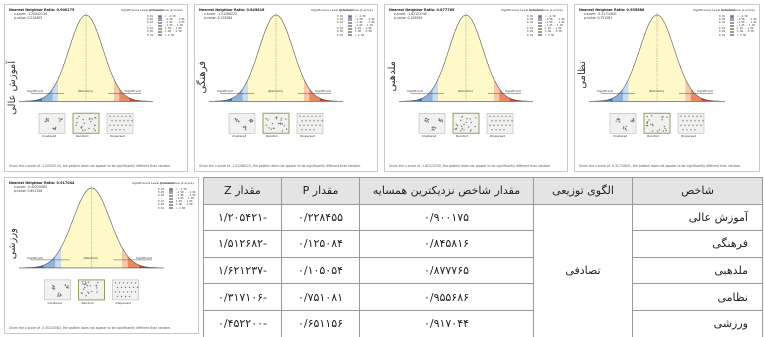 This screenshot has height=337, width=764. Describe the element at coordinates (446, 323) in the screenshot. I see `row-nn-ratio: ۰/۹۱۷۰۴۴` at that location.